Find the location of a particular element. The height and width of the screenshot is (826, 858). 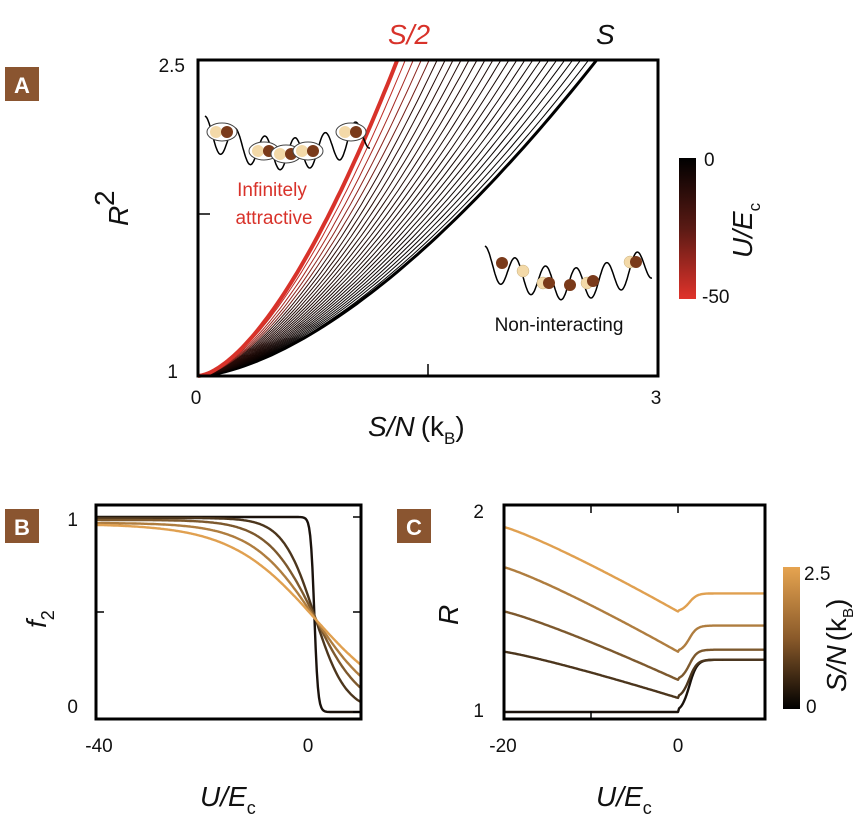

annotation-noninteracting: Non-interacting is located at coordinates (559, 325).